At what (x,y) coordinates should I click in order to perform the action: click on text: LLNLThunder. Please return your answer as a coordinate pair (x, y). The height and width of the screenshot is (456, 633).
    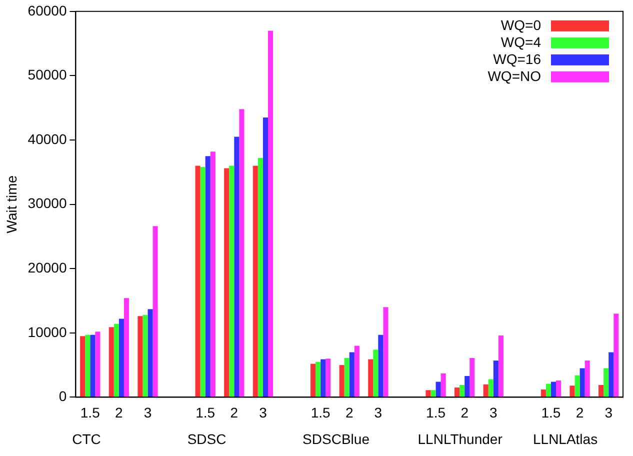
    Looking at the image, I should click on (460, 439).